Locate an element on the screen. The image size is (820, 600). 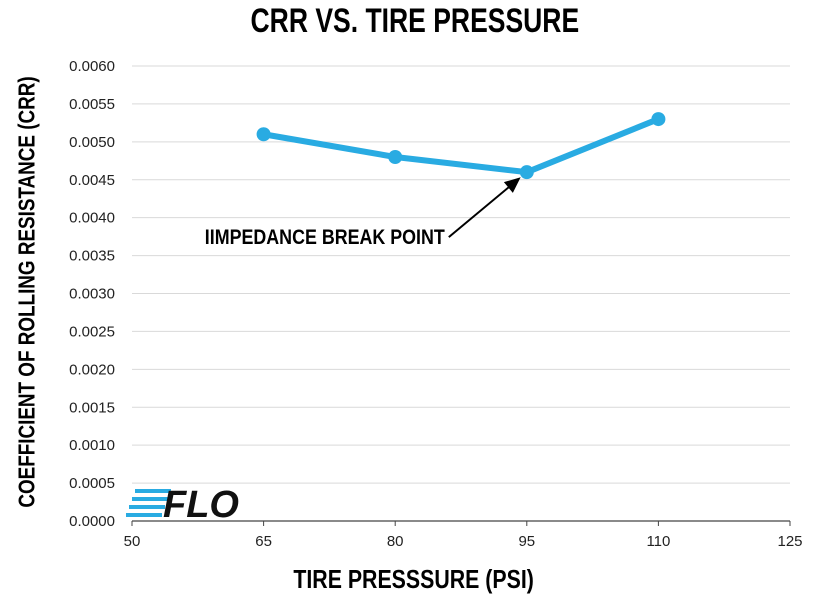
flo-logo: FLO is located at coordinates (182, 505).